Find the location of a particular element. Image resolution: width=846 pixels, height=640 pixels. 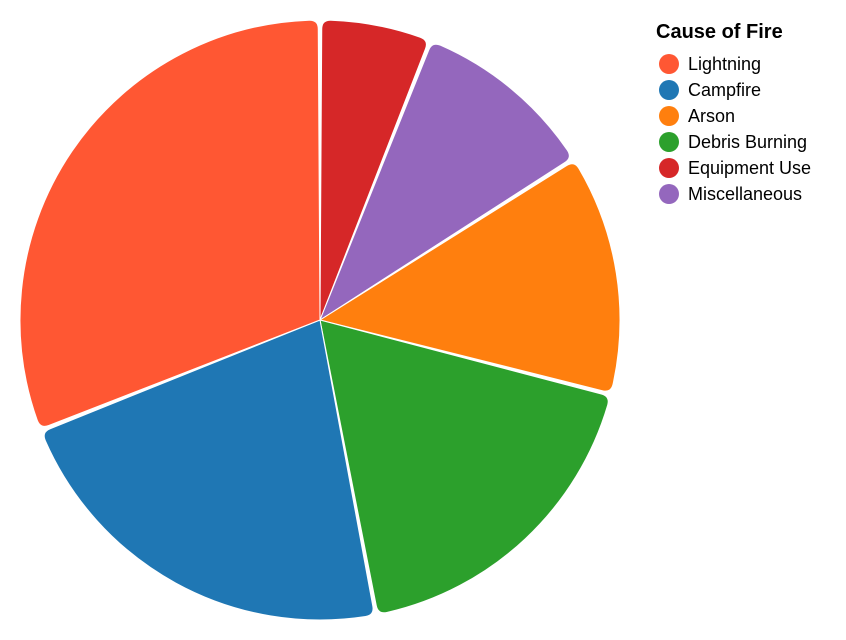

legend-item-miscellaneous: Miscellaneous is located at coordinates (730, 194).